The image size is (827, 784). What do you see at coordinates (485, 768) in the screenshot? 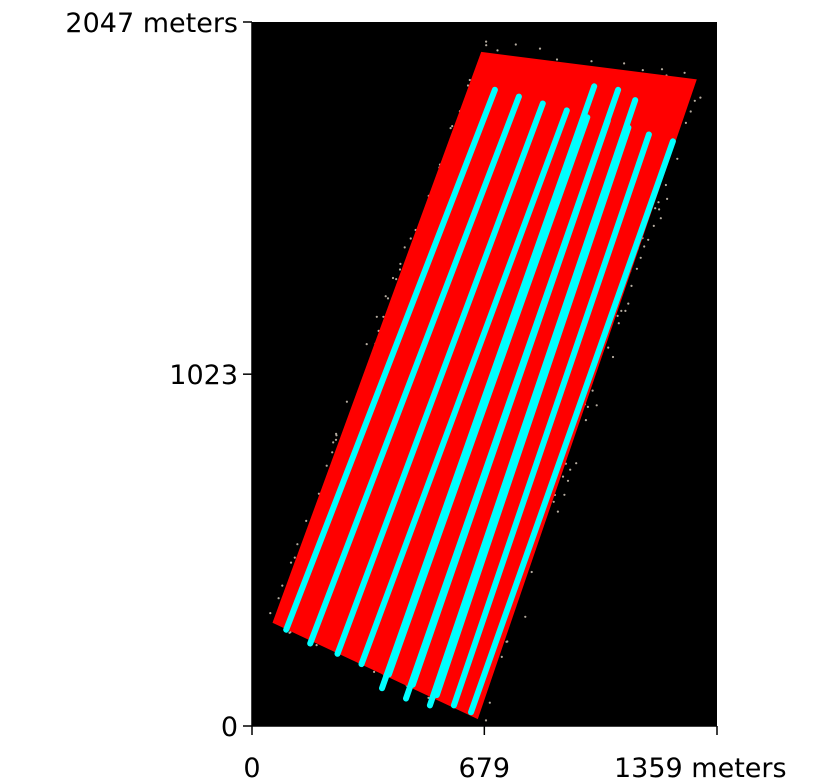
I see `x-tick-label: 679` at bounding box center [485, 768].